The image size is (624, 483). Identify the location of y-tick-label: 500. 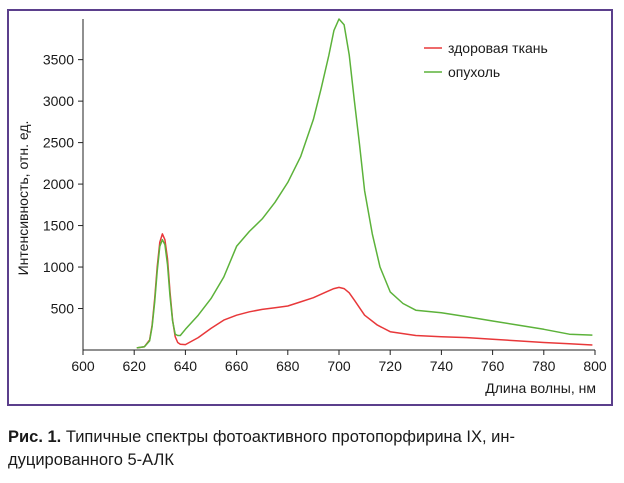
(63, 309).